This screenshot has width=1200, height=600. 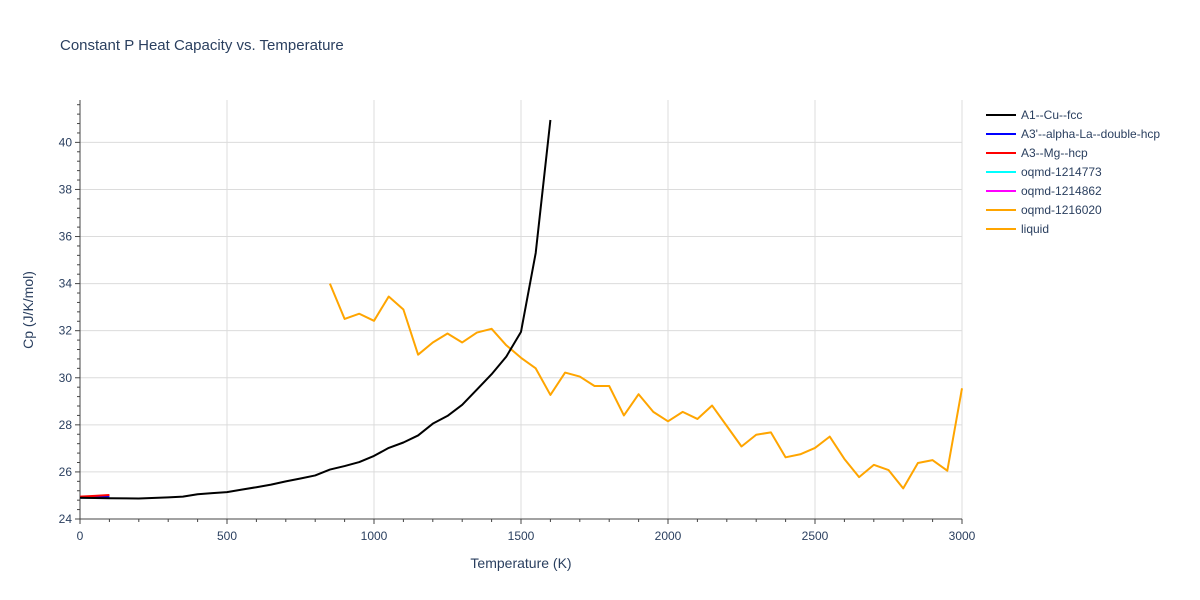 What do you see at coordinates (66, 142) in the screenshot?
I see `y-tick-label: 40` at bounding box center [66, 142].